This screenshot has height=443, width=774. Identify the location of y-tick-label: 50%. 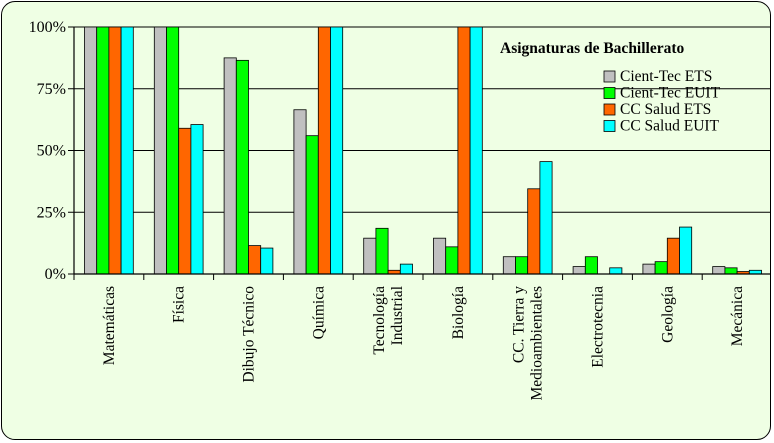
(51, 151).